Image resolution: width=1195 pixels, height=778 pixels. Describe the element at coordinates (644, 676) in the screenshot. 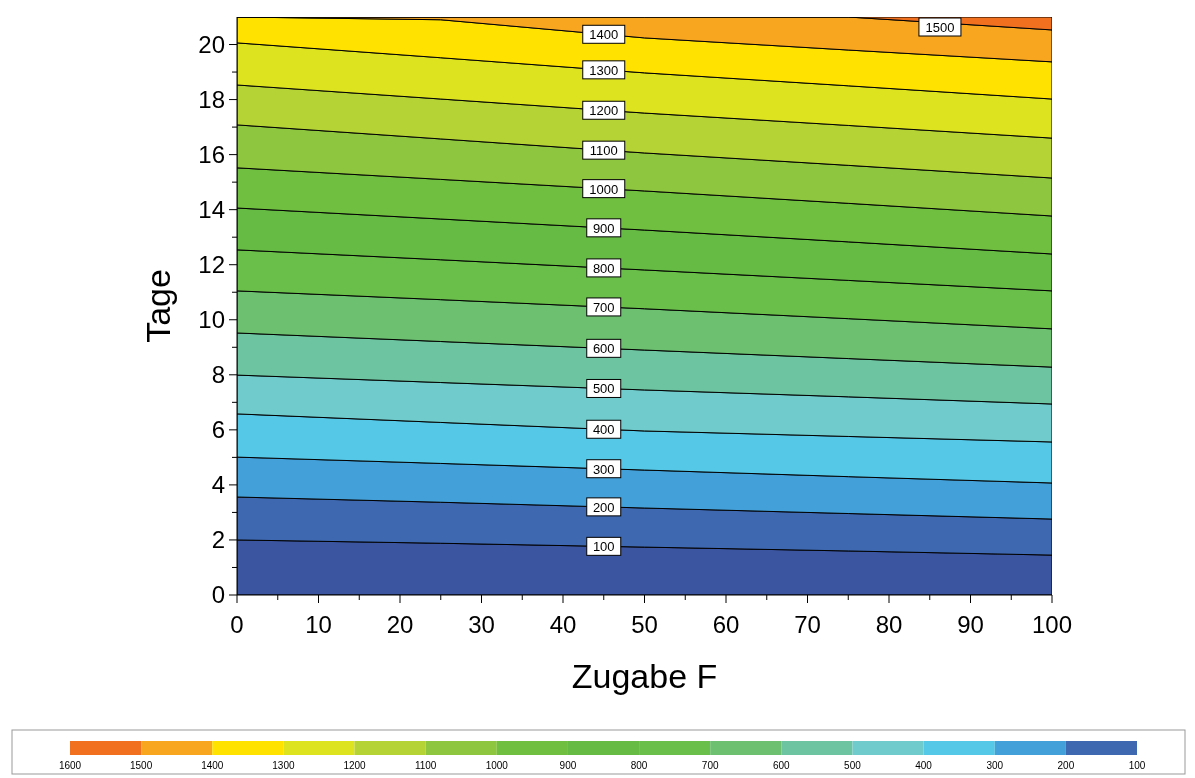

I see `x-axis-title: Zugabe F` at that location.